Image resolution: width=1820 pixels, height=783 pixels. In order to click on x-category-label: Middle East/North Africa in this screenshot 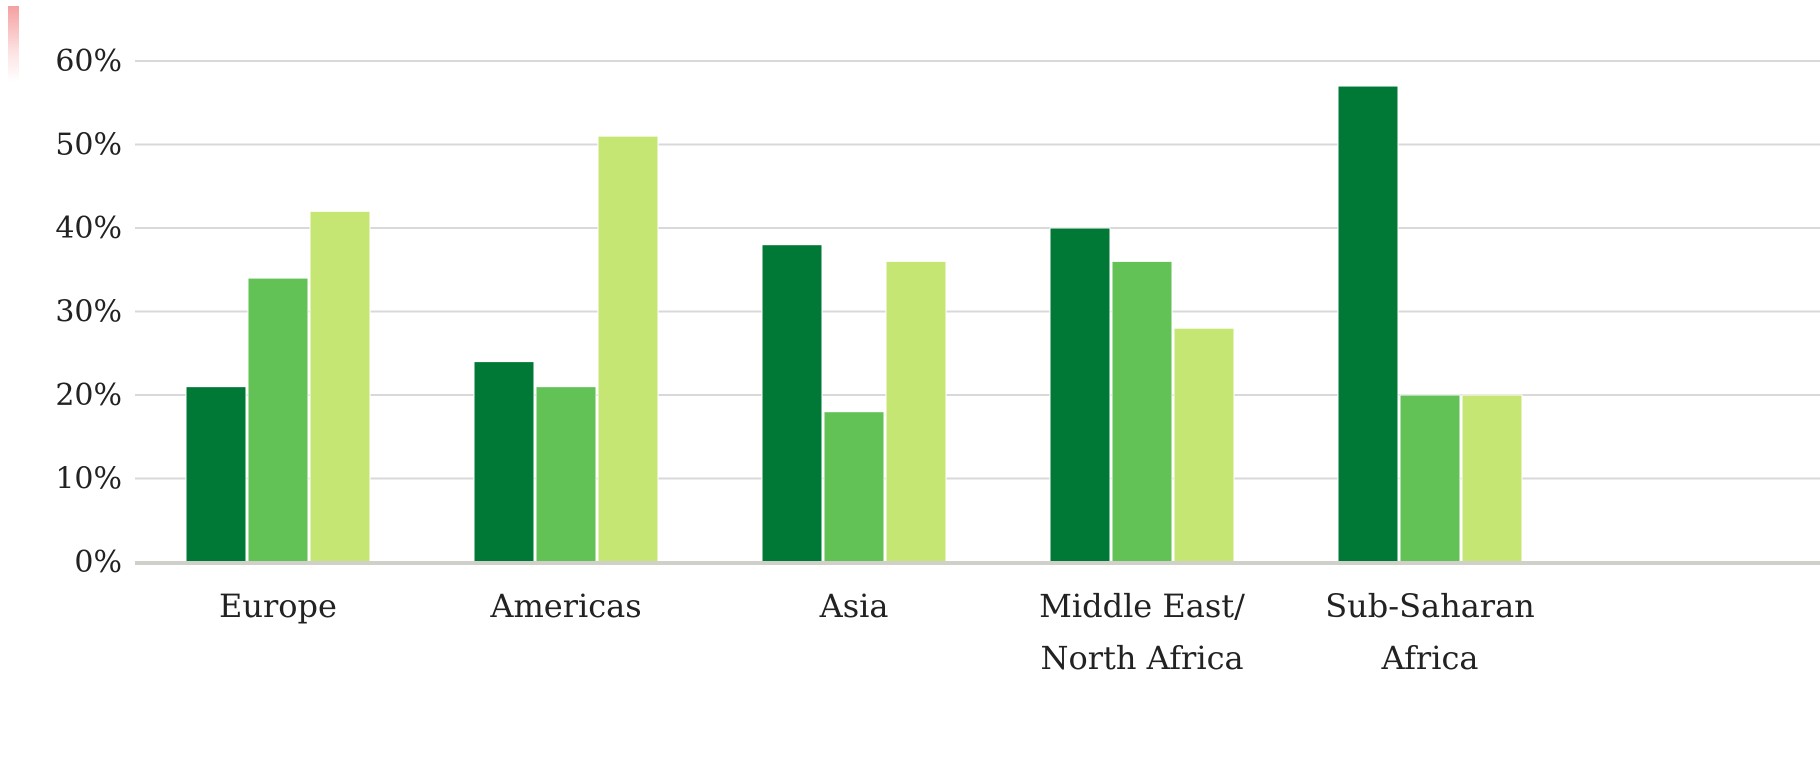, I will do `click(1142, 632)`.